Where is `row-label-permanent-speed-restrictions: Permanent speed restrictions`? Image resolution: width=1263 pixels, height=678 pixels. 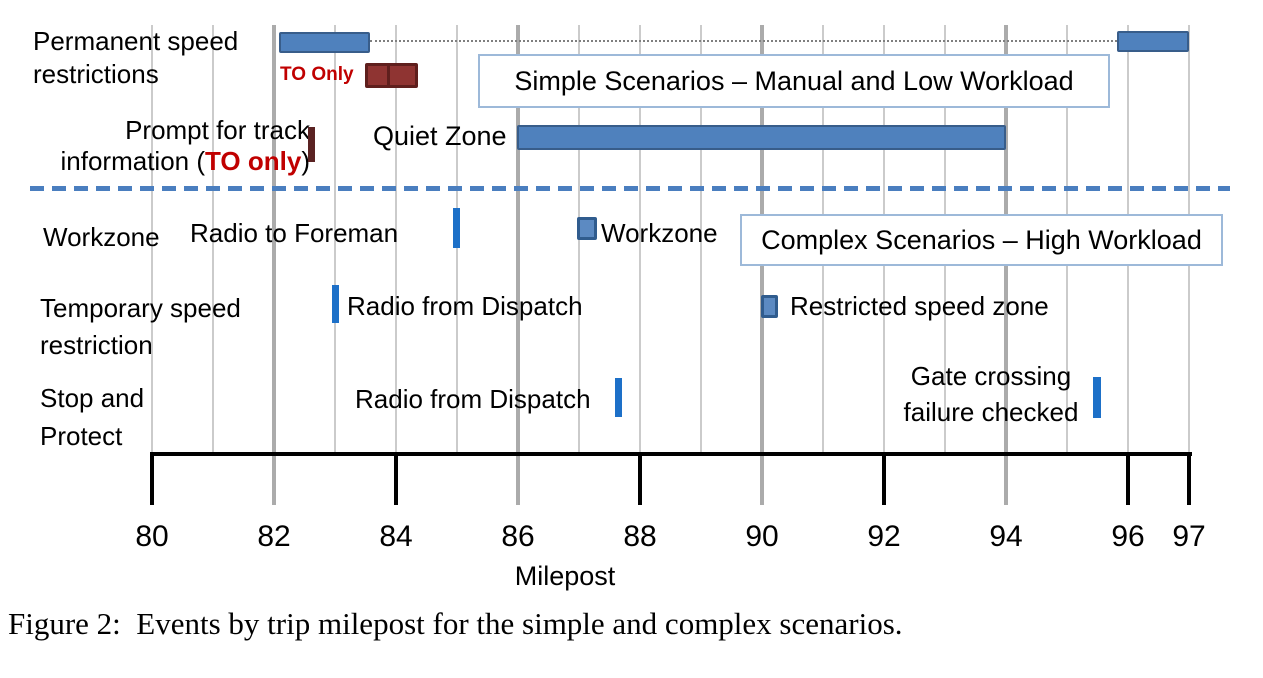
row-label-permanent-speed-restrictions: Permanent speed restrictions is located at coordinates (136, 57).